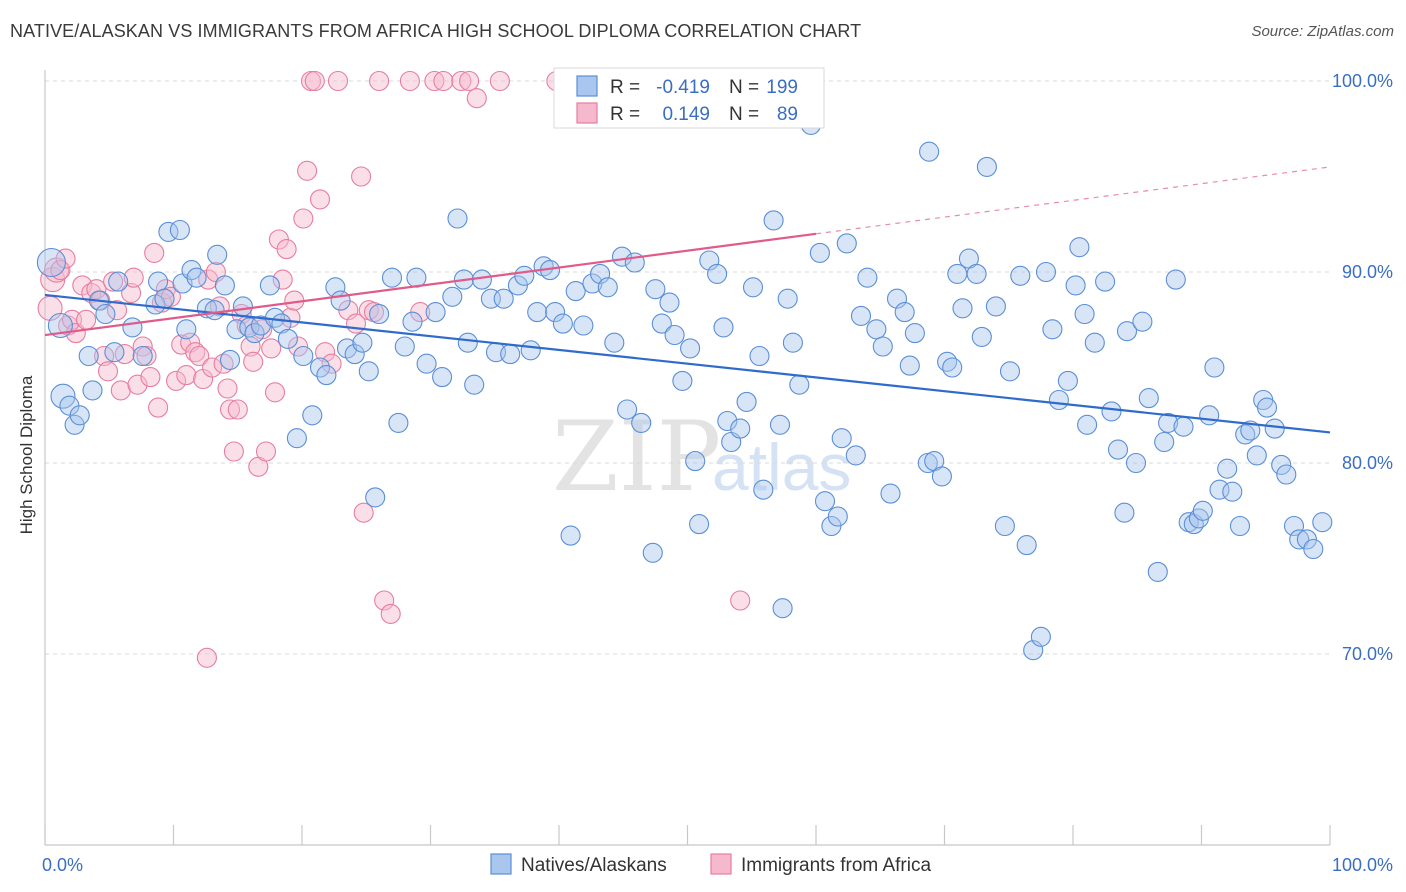  Describe the element at coordinates (625, 87) in the screenshot. I see `legend-r-label-1: R =` at that location.